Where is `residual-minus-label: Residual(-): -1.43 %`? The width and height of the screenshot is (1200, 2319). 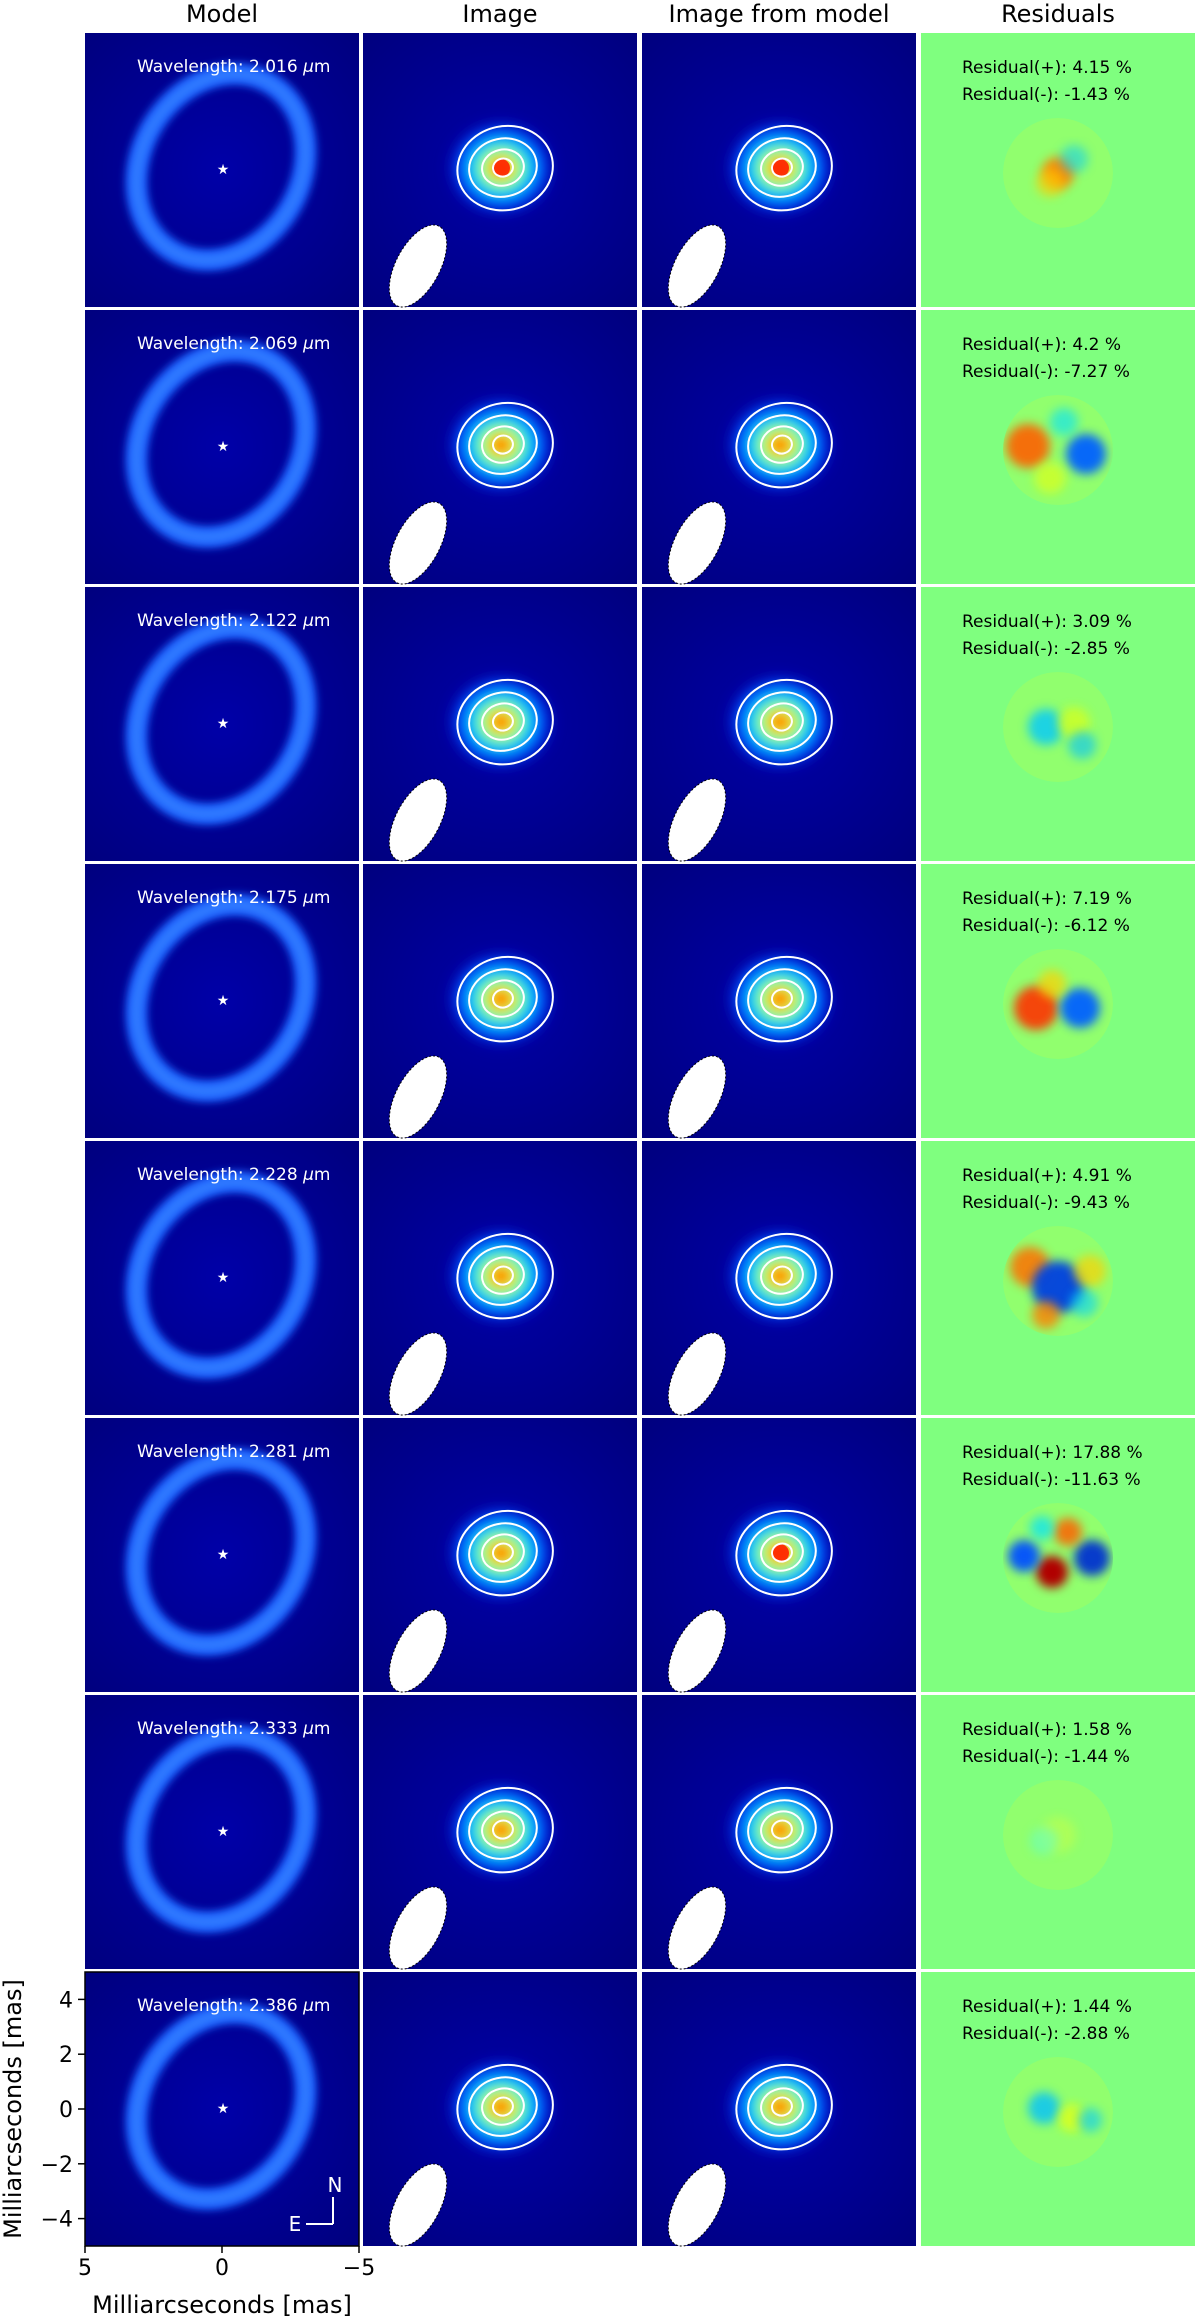
residual-minus-label: Residual(-): -1.43 % is located at coordinates (1046, 95).